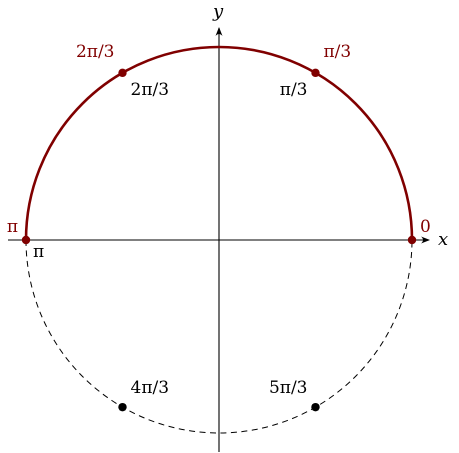 The width and height of the screenshot is (459, 453). What do you see at coordinates (315, 73) in the screenshot?
I see `point-pi-over-3-dot` at bounding box center [315, 73].